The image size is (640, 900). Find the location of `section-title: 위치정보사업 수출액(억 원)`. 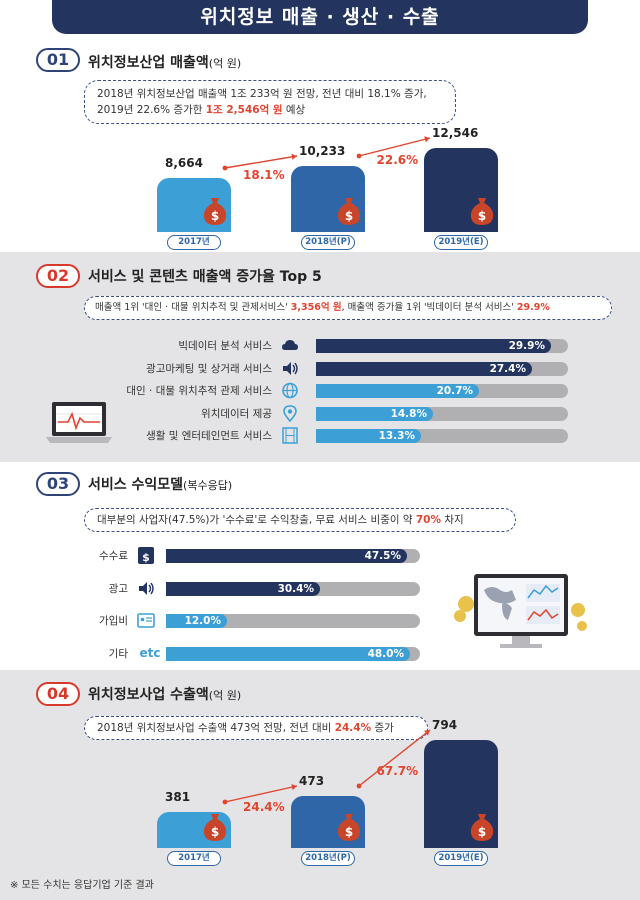

section-title: 위치정보사업 수출액(억 원) is located at coordinates (165, 695).